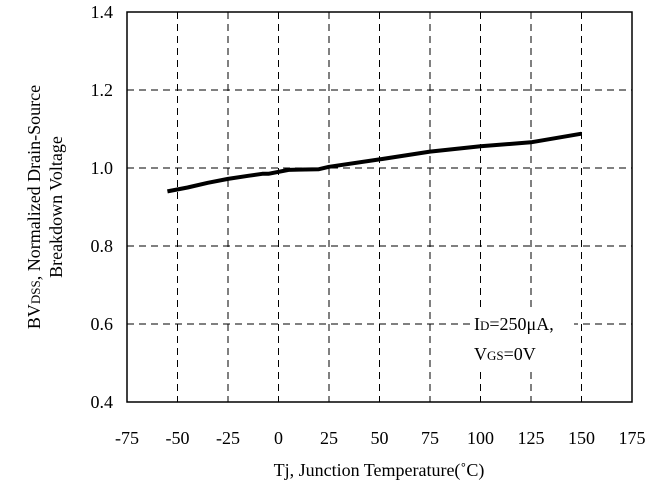  What do you see at coordinates (379, 470) in the screenshot?
I see `x-axis-title: Tj, Junction Temperature(˚C)` at bounding box center [379, 470].